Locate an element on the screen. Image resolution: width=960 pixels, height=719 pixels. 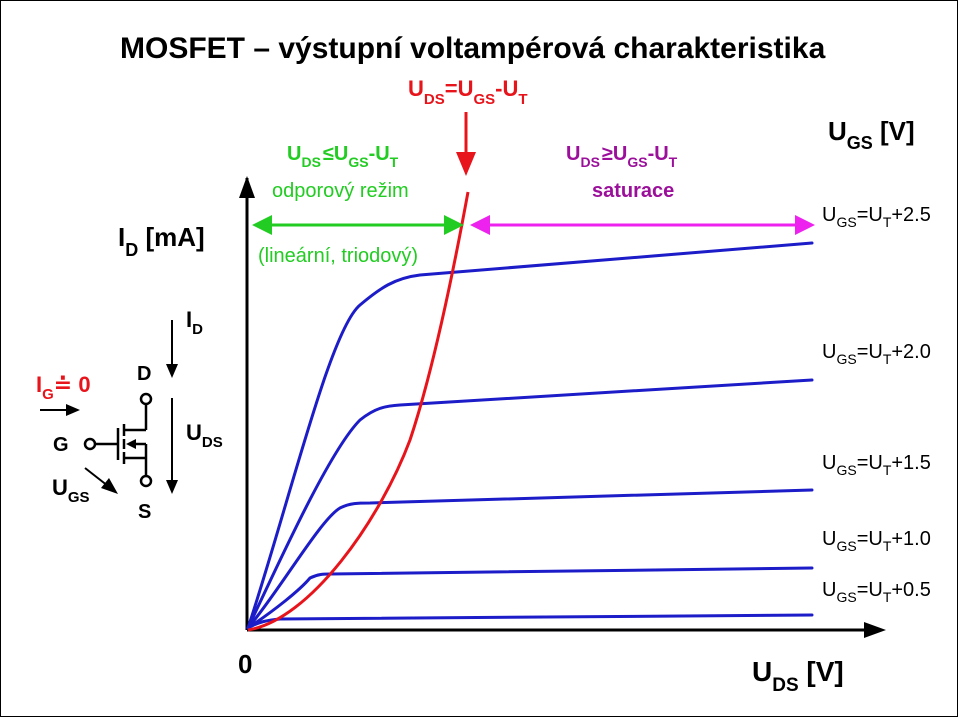
curve-label-ugs-1-0: UGS=UT+1.0 is located at coordinates (876, 541).